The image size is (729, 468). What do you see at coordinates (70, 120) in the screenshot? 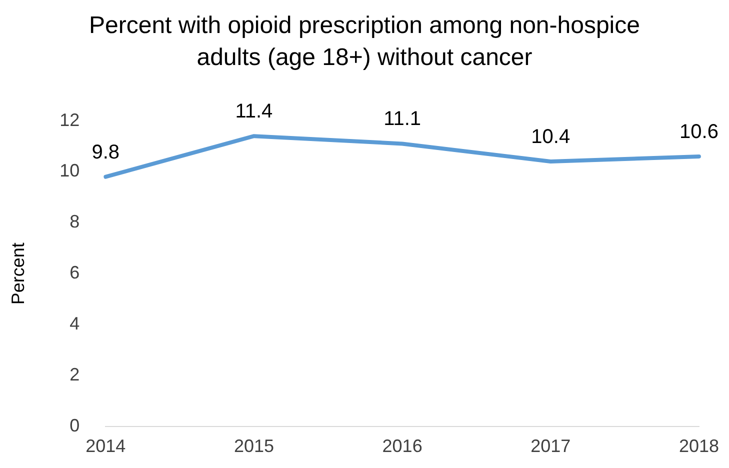
I see `y-tick-label: 12` at bounding box center [70, 120].